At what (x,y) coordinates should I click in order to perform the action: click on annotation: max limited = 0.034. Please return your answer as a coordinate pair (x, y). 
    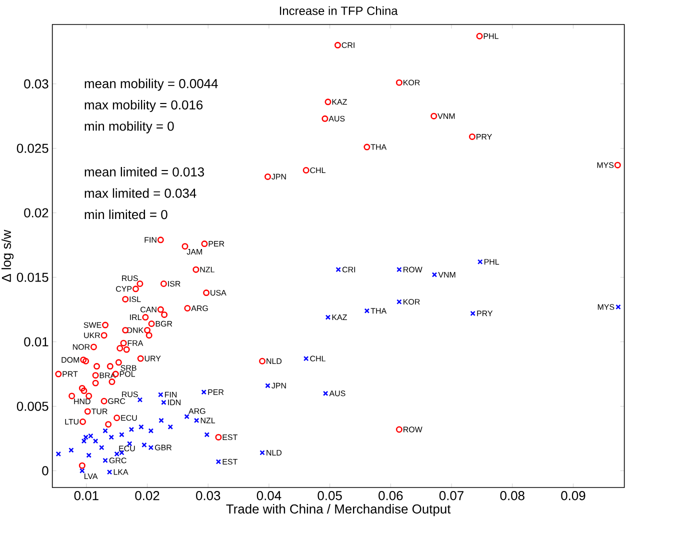
    Looking at the image, I should click on (140, 193).